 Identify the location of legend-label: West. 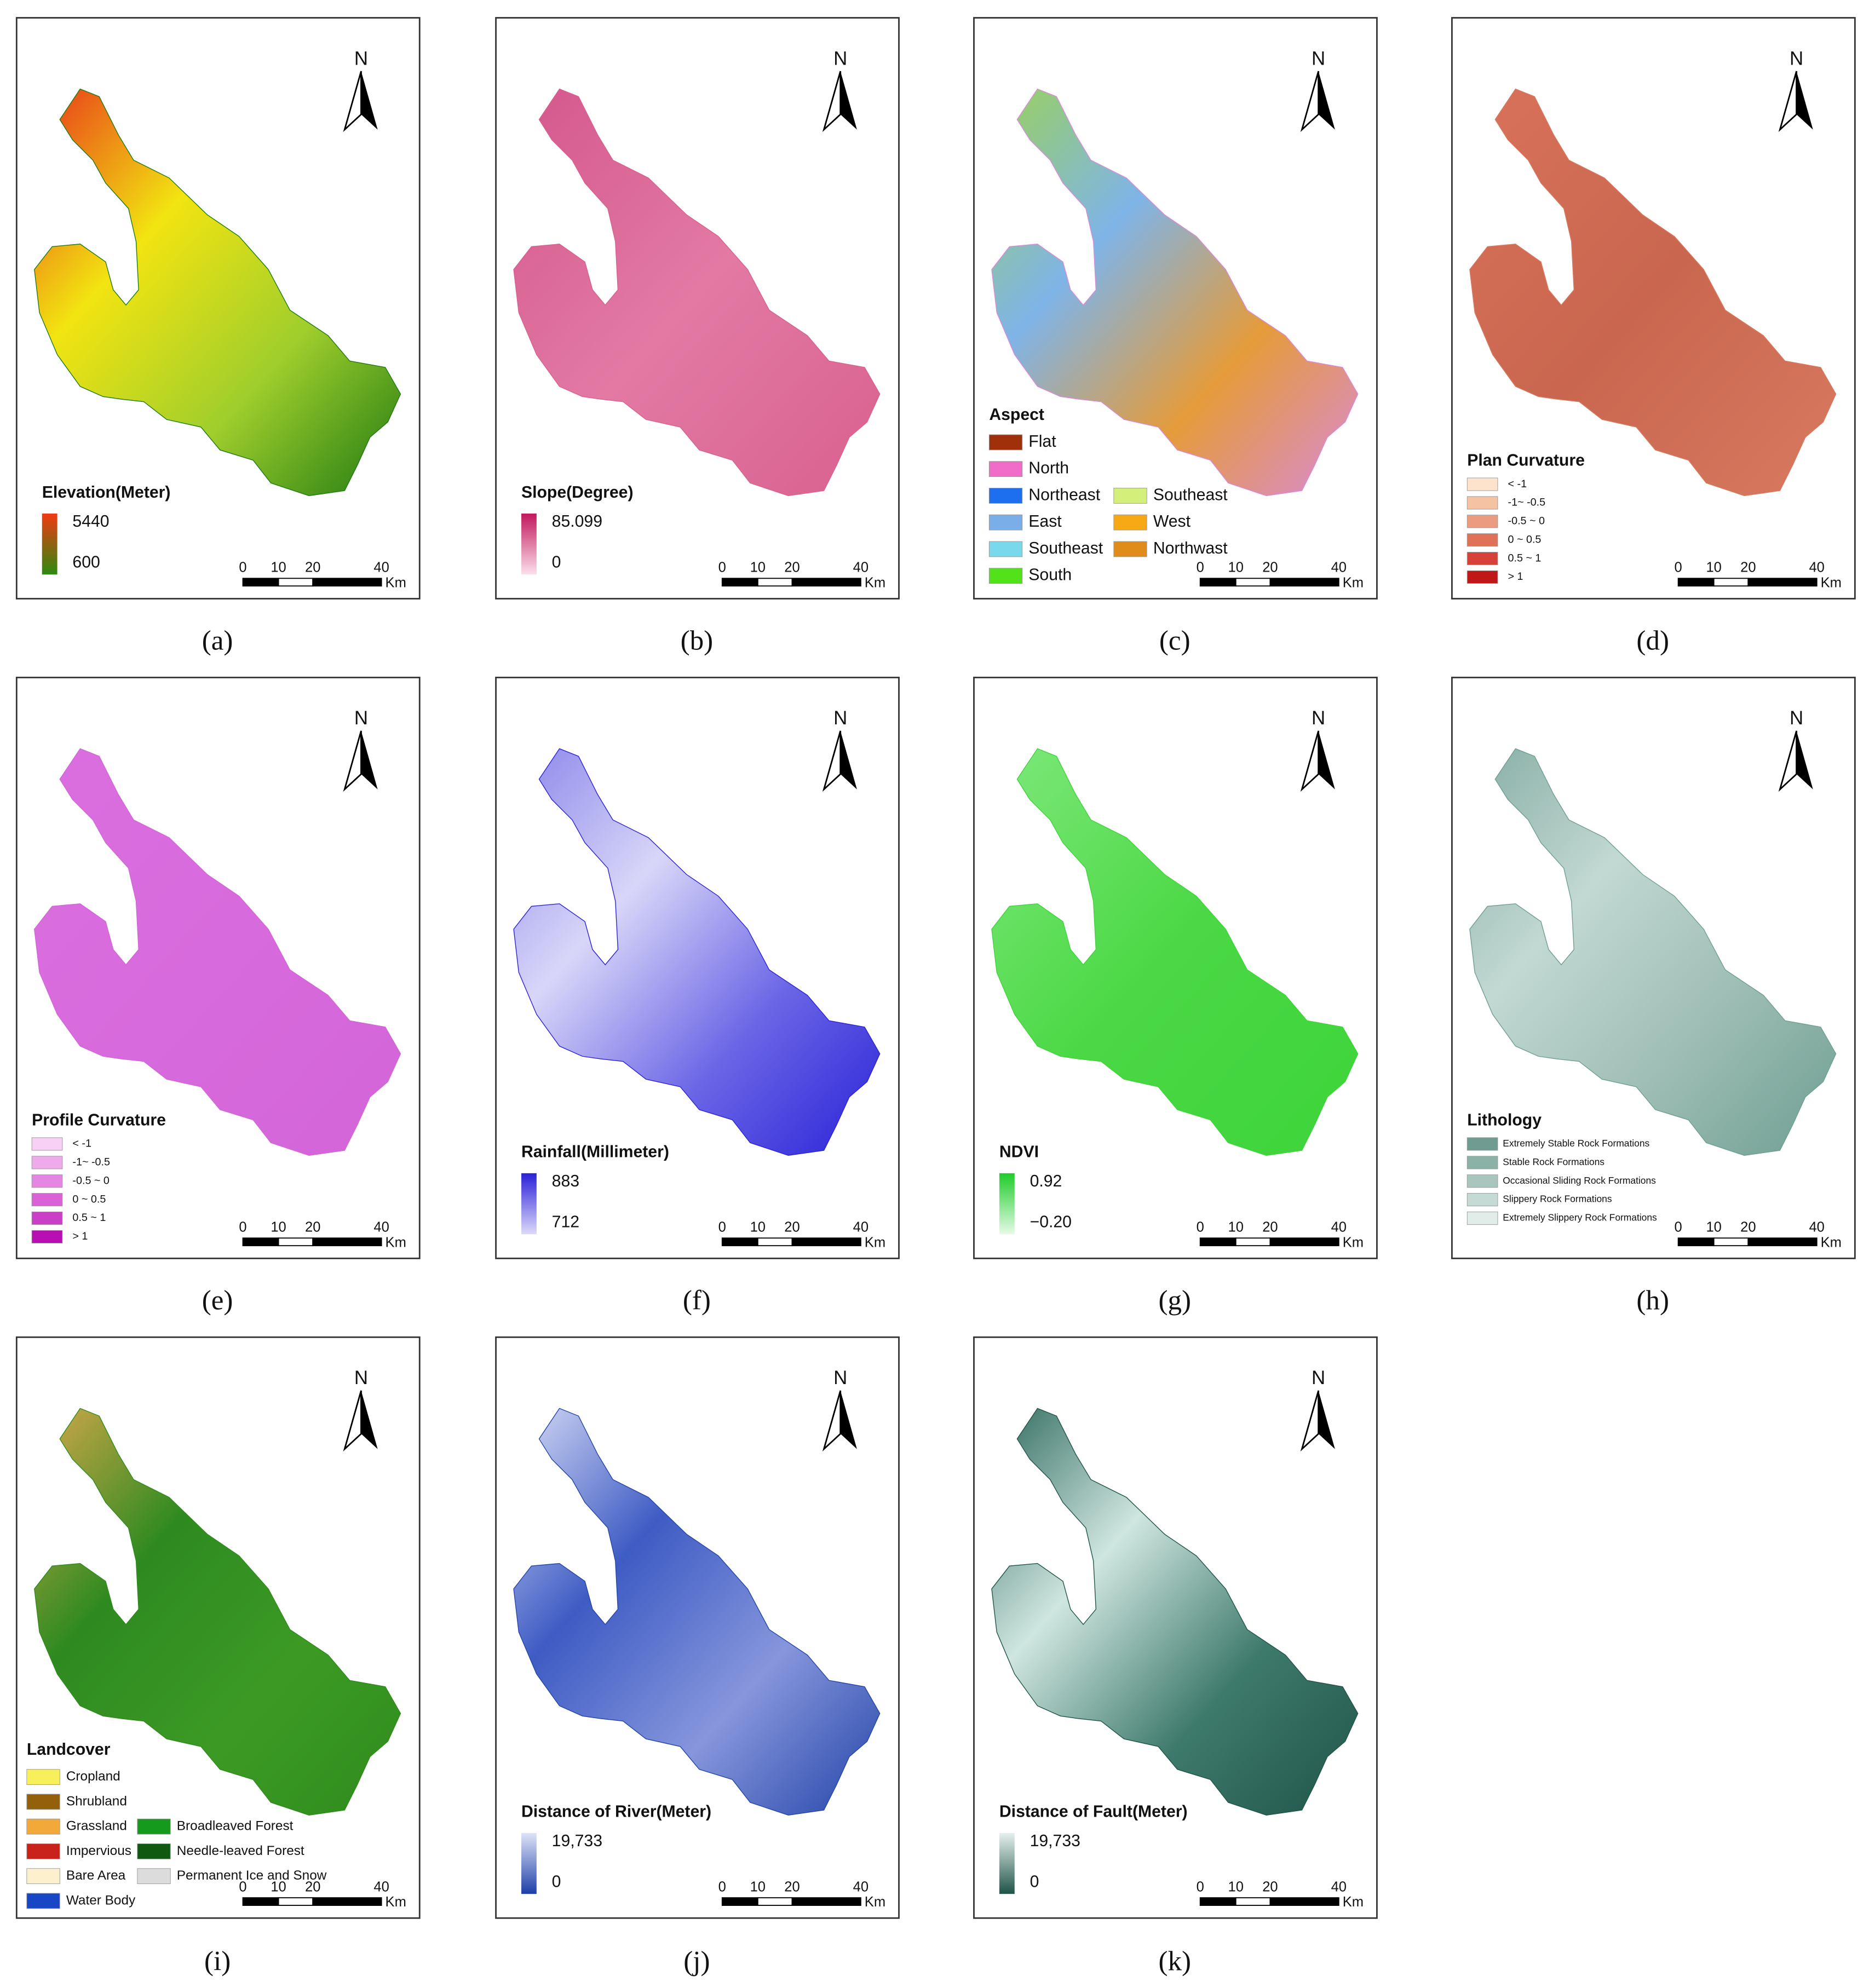
(1172, 521).